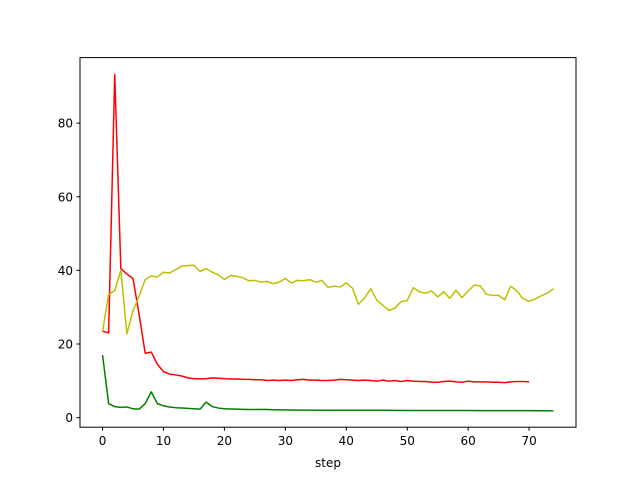  What do you see at coordinates (65, 345) in the screenshot?
I see `y-tick-label: 20` at bounding box center [65, 345].